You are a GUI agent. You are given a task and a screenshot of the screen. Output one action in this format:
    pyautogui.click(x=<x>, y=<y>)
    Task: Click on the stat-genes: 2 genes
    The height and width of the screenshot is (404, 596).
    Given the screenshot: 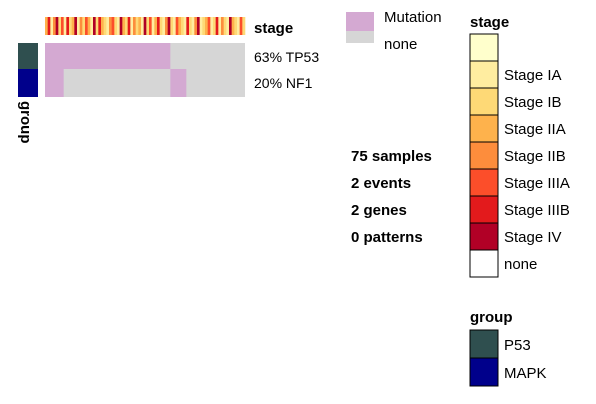 What is the action you would take?
    pyautogui.click(x=379, y=210)
    